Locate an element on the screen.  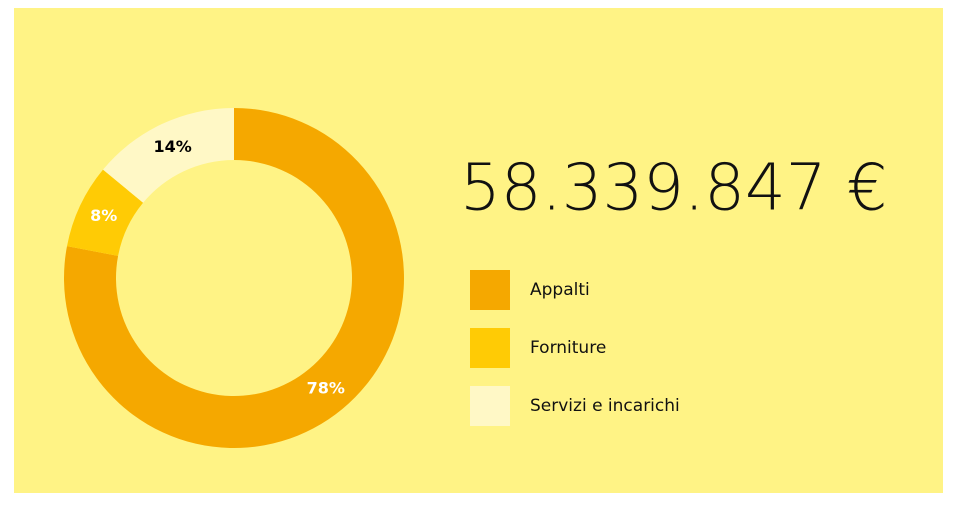
total: 58.339.847 € is located at coordinates (674, 189).